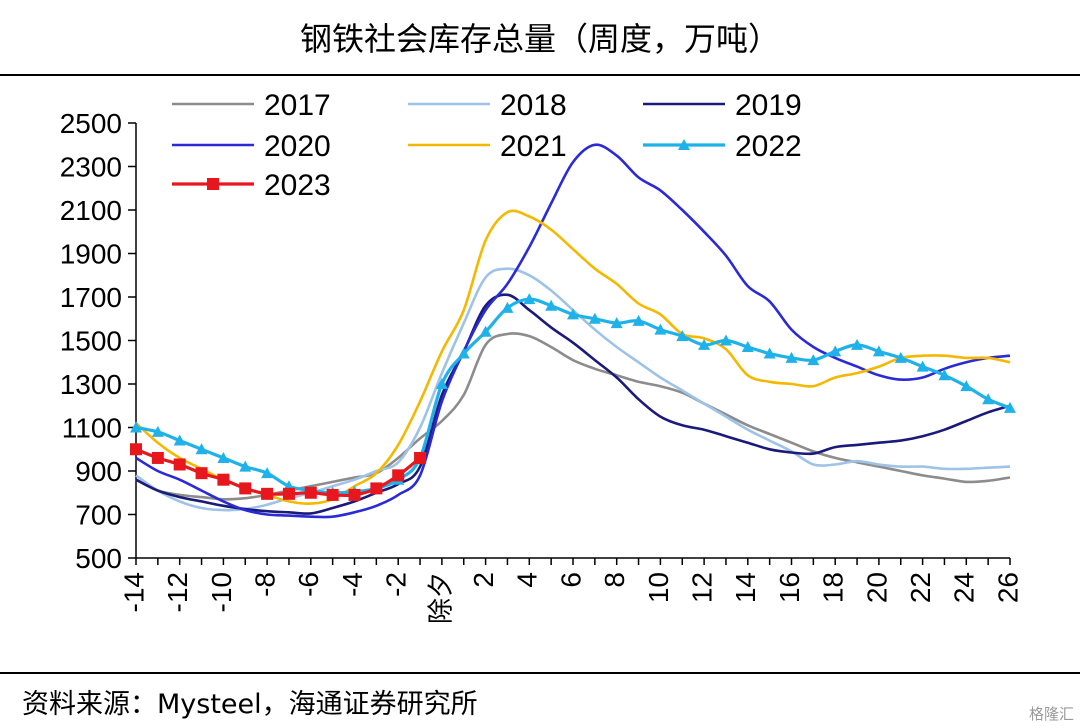 This screenshot has width=1080, height=728. Describe the element at coordinates (701, 587) in the screenshot. I see `x-tick-label: 12` at that location.